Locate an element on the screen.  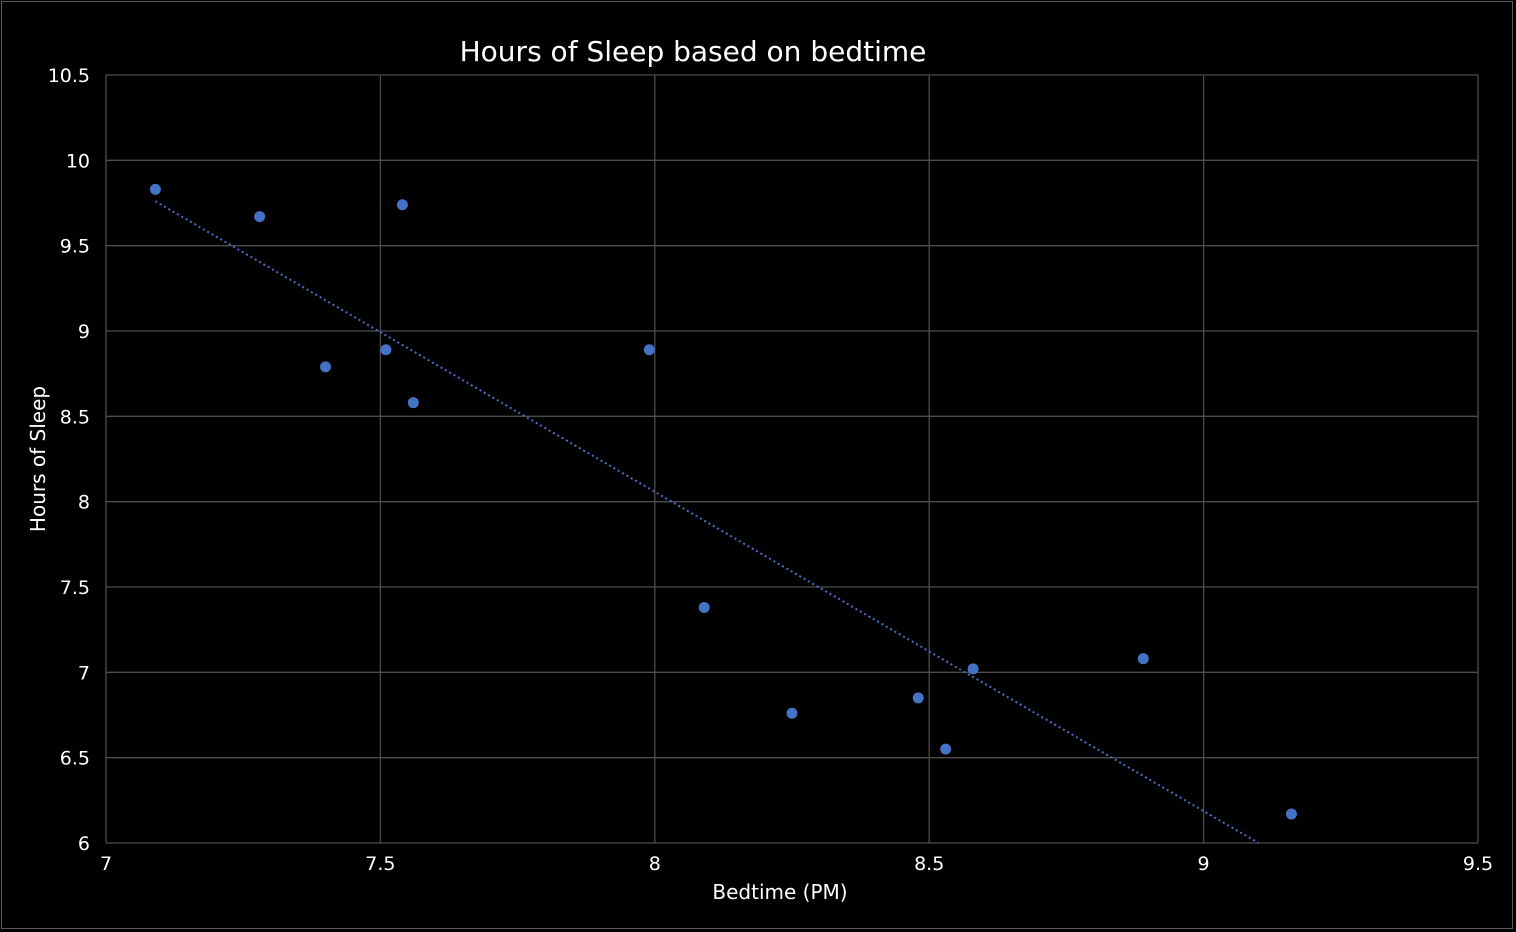
y-tick-label: 9 is located at coordinates (84, 332).